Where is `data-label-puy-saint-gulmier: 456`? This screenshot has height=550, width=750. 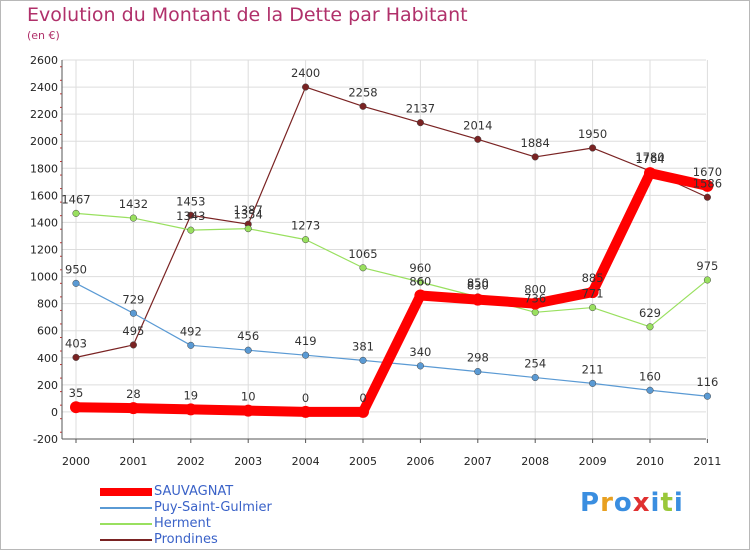 data-label-puy-saint-gulmier: 456 is located at coordinates (248, 336).